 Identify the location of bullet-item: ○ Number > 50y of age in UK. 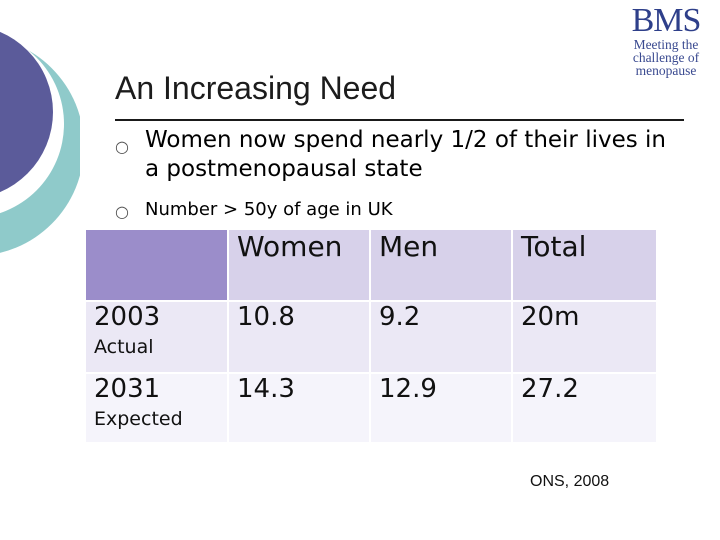
(400, 210).